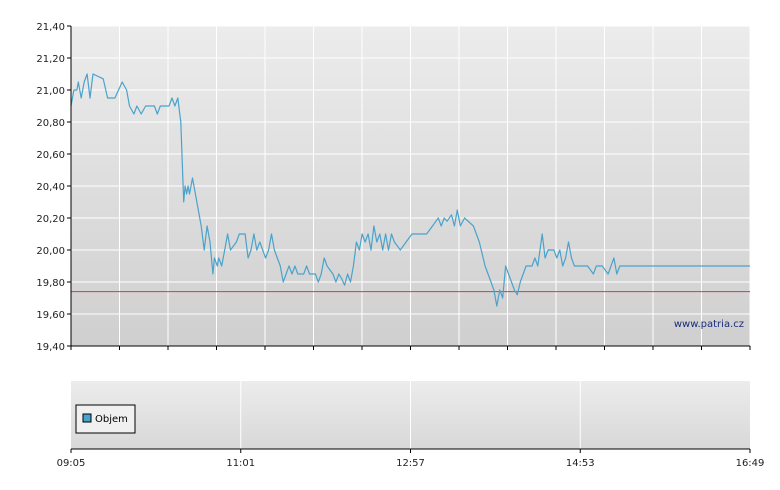  Describe the element at coordinates (50, 315) in the screenshot. I see `y-tick-label: 19,60` at that location.